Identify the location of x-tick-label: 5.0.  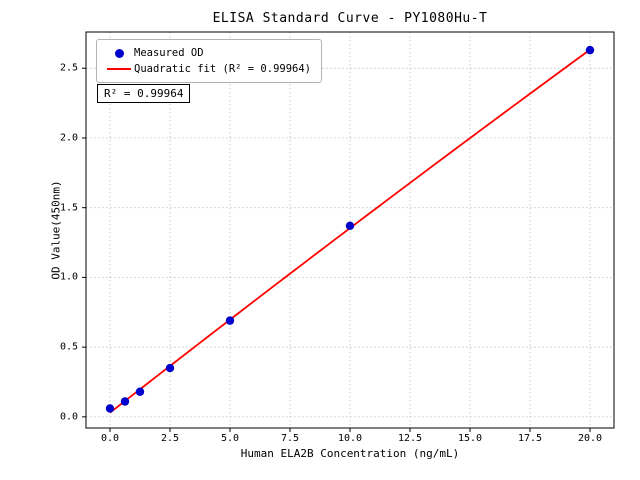
(230, 438).